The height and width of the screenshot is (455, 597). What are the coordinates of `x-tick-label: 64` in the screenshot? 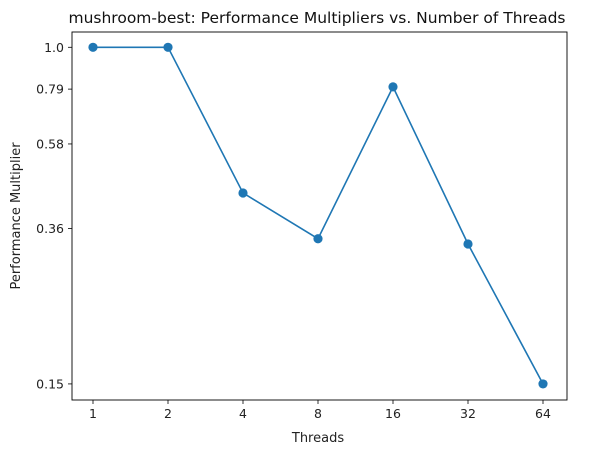 It's located at (543, 413).